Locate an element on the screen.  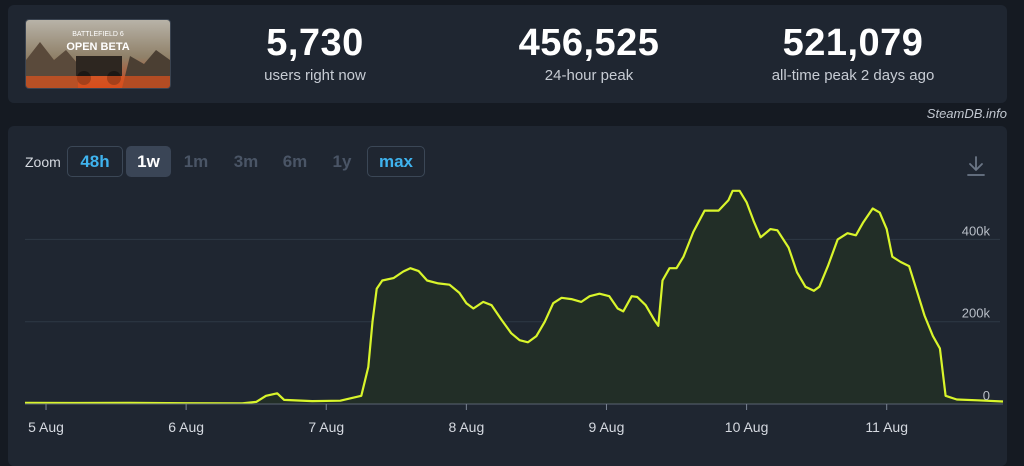
cover-title: BATTLEFIELD 6 is located at coordinates (98, 34).